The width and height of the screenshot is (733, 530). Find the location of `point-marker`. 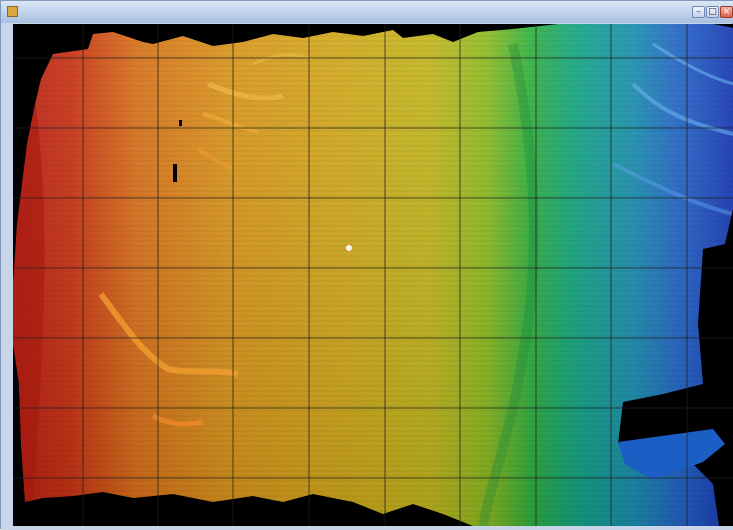

point-marker is located at coordinates (349, 248).